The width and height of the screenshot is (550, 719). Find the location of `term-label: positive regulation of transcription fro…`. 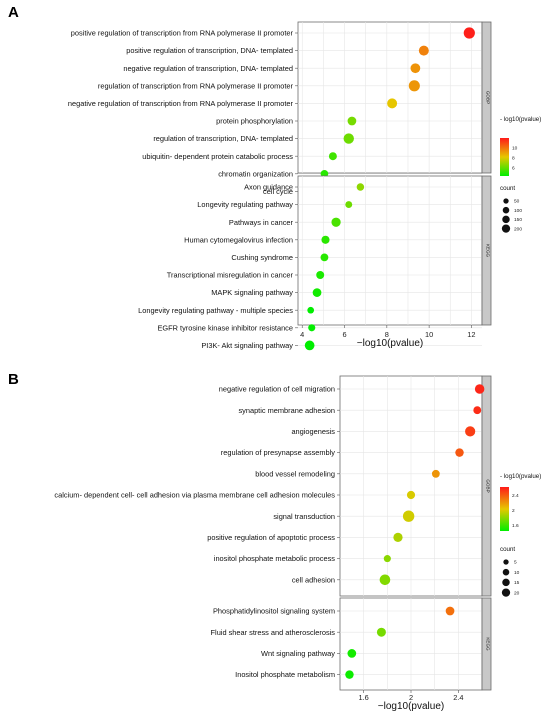

term-label: positive regulation of transcription fro… is located at coordinates (182, 33).